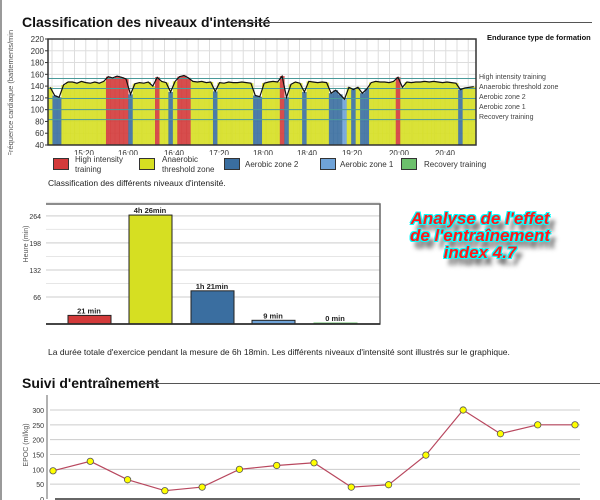 The width and height of the screenshot is (600, 500). I want to click on heart-rate-line, so click(261, 87).